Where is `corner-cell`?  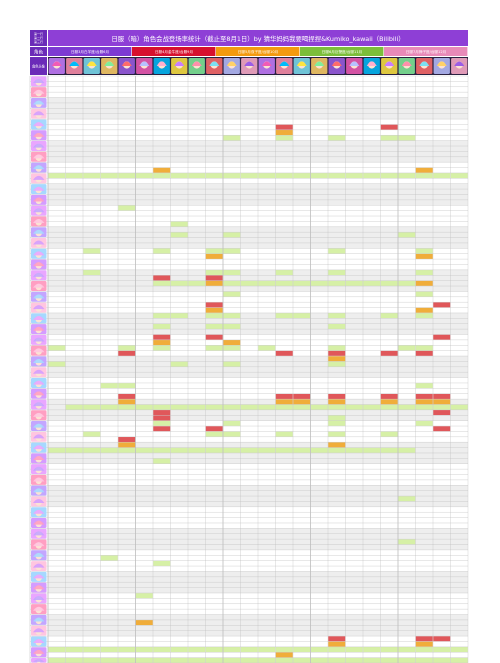
corner-cell is located at coordinates (38, 38).